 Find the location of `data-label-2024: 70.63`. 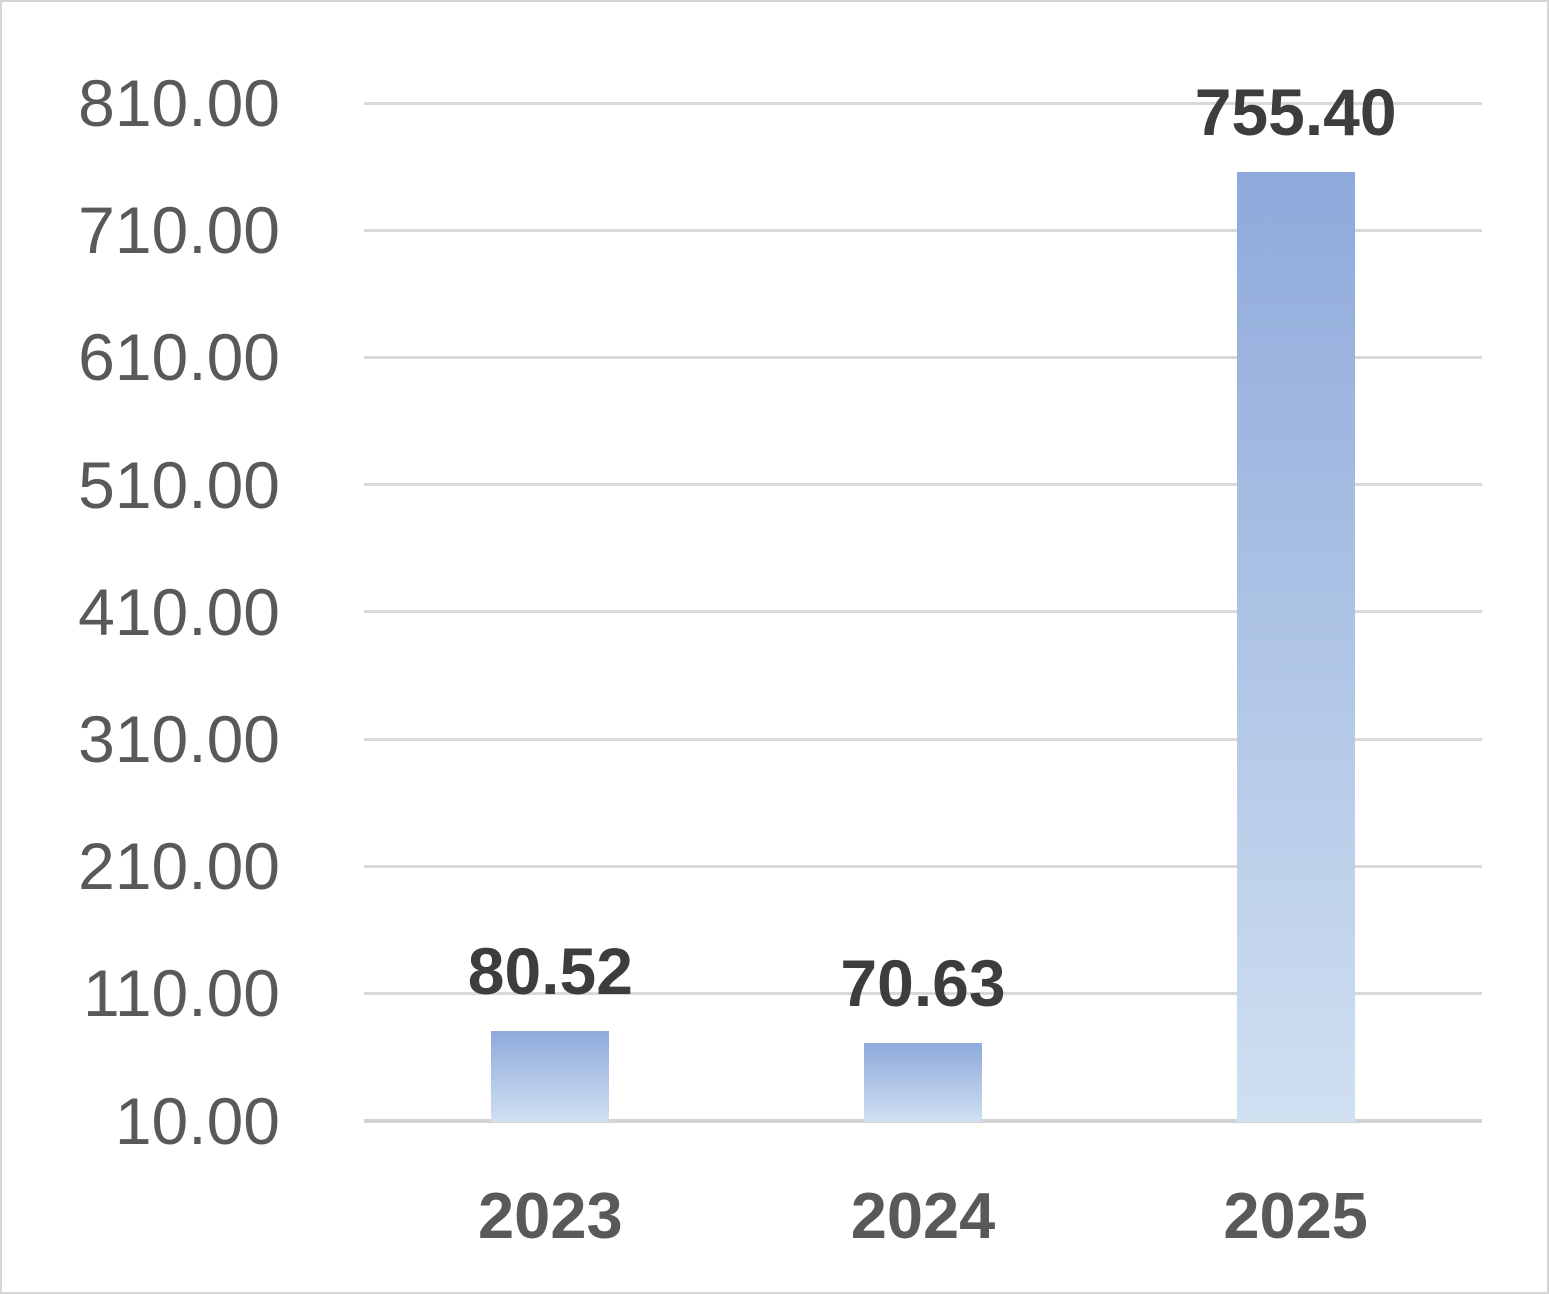

data-label-2024: 70.63 is located at coordinates (923, 983).